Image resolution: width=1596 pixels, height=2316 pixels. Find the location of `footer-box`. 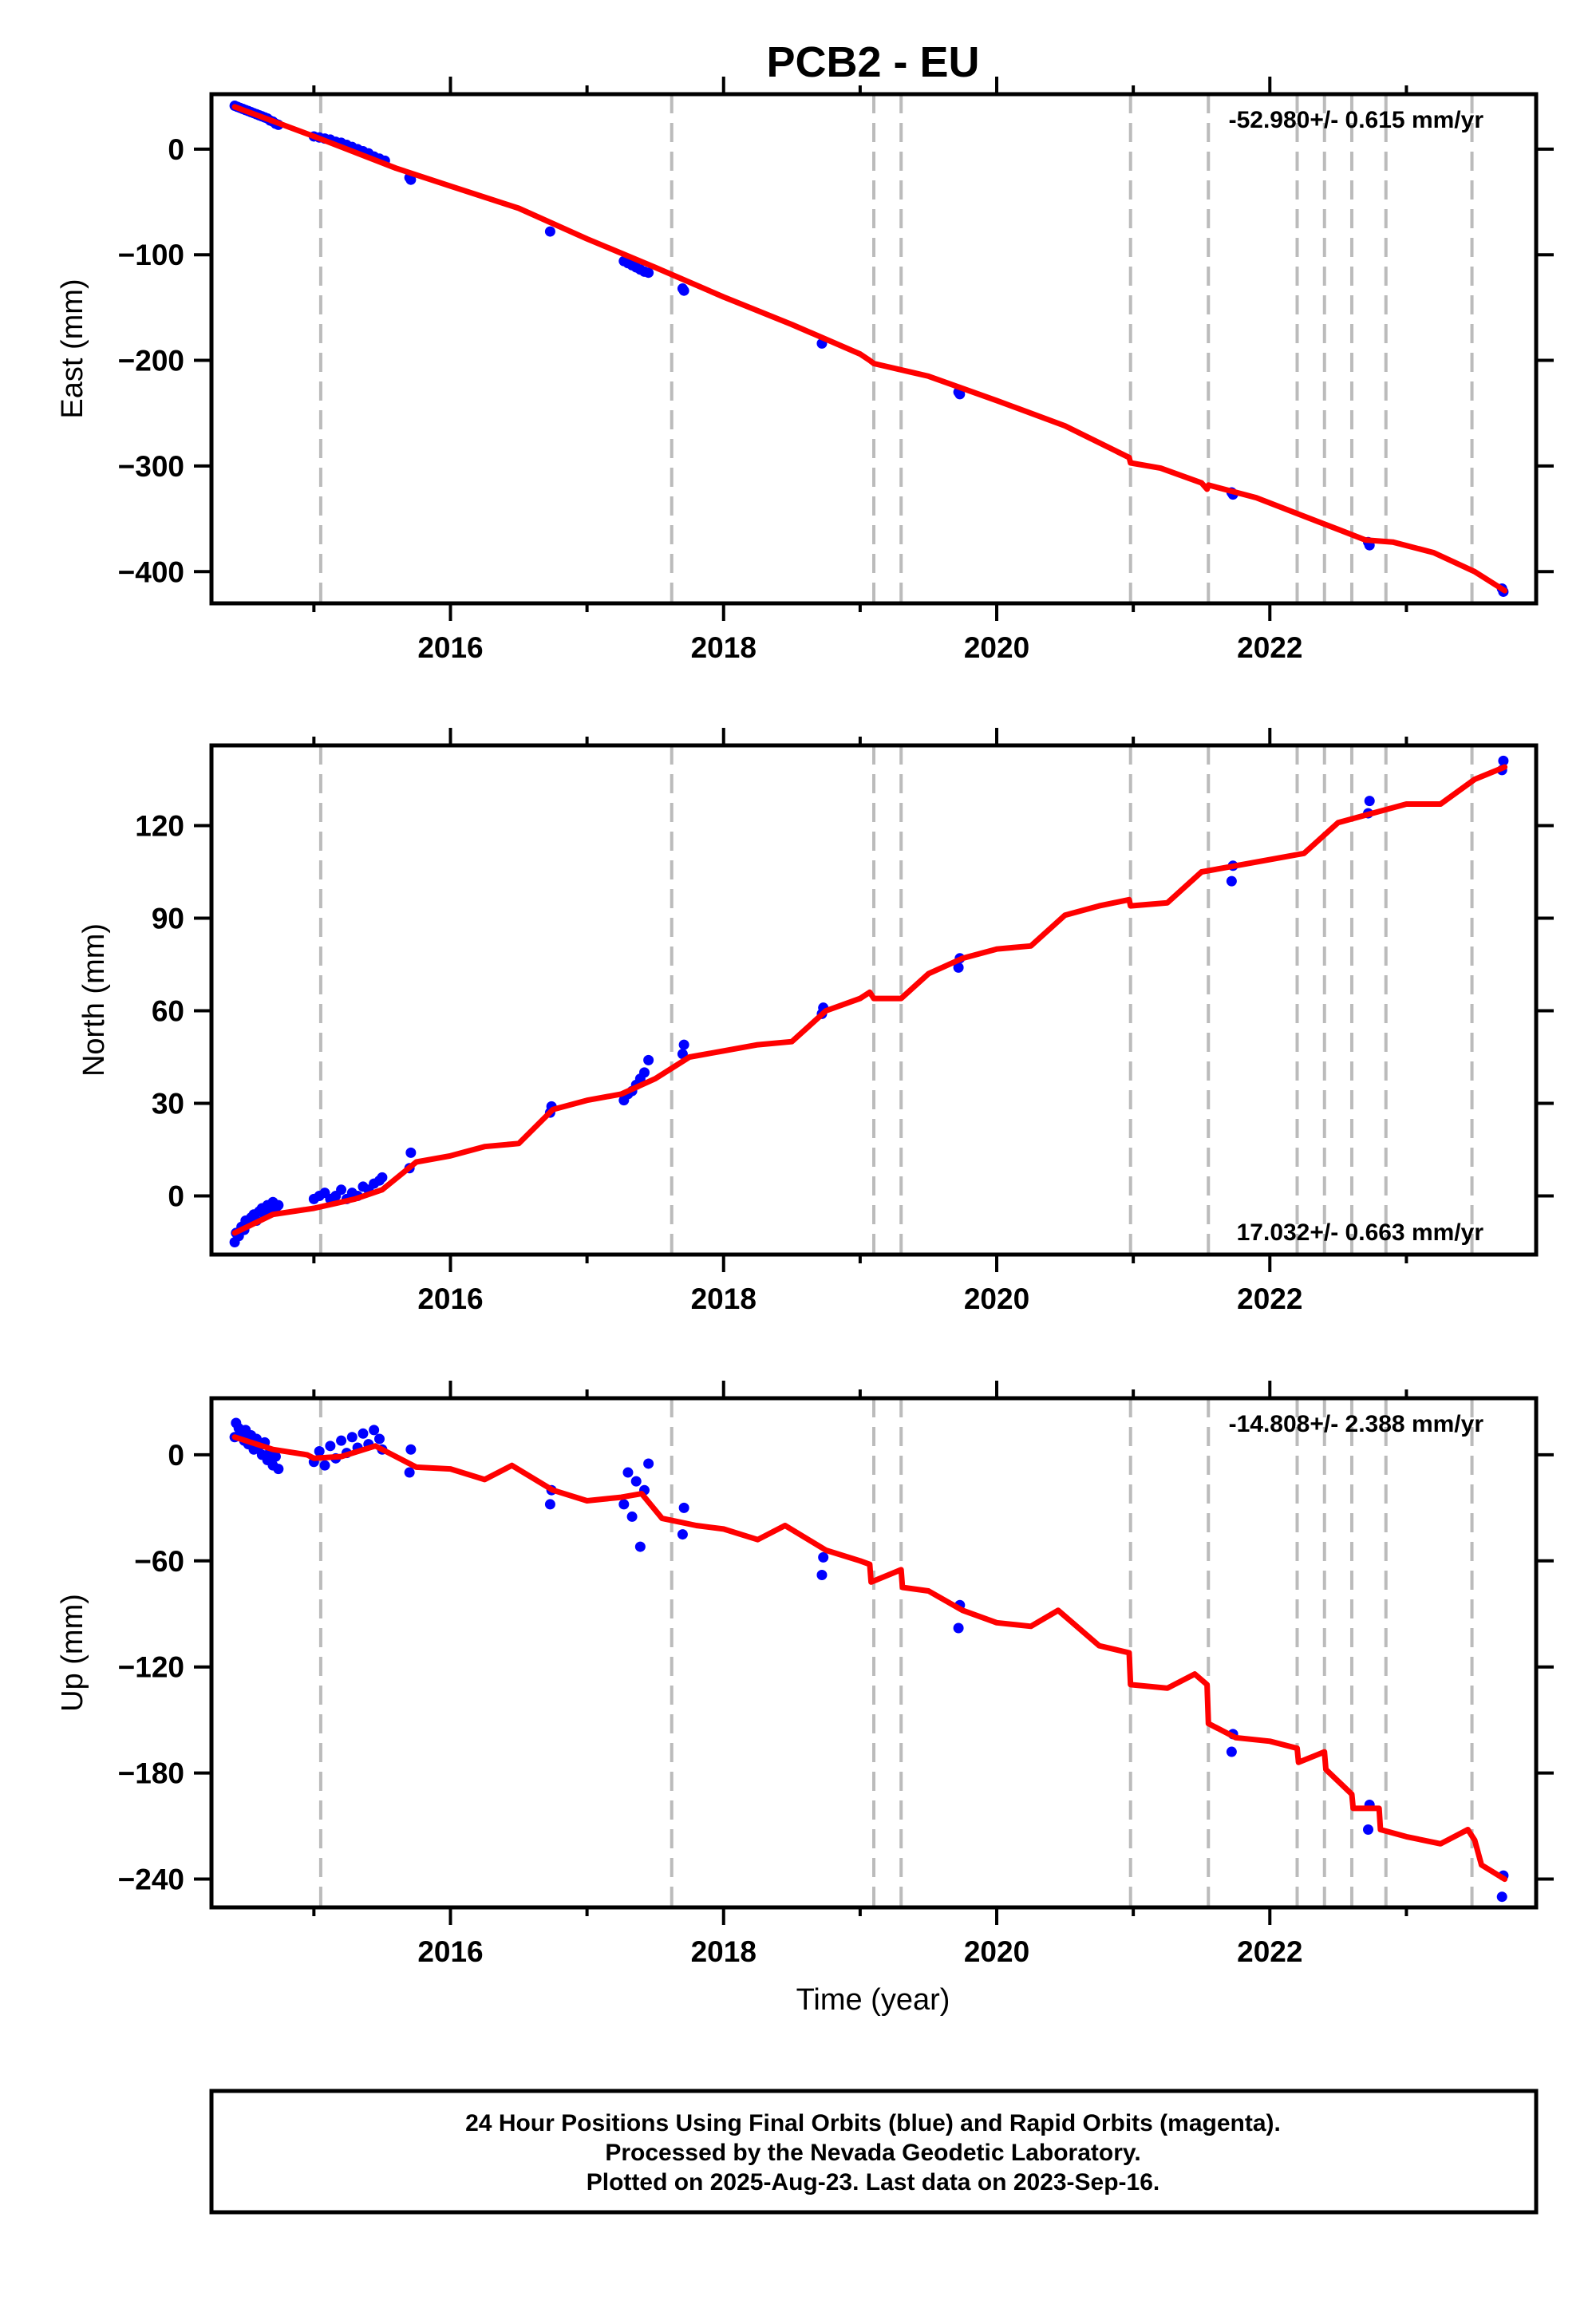

footer-box is located at coordinates (874, 2152).